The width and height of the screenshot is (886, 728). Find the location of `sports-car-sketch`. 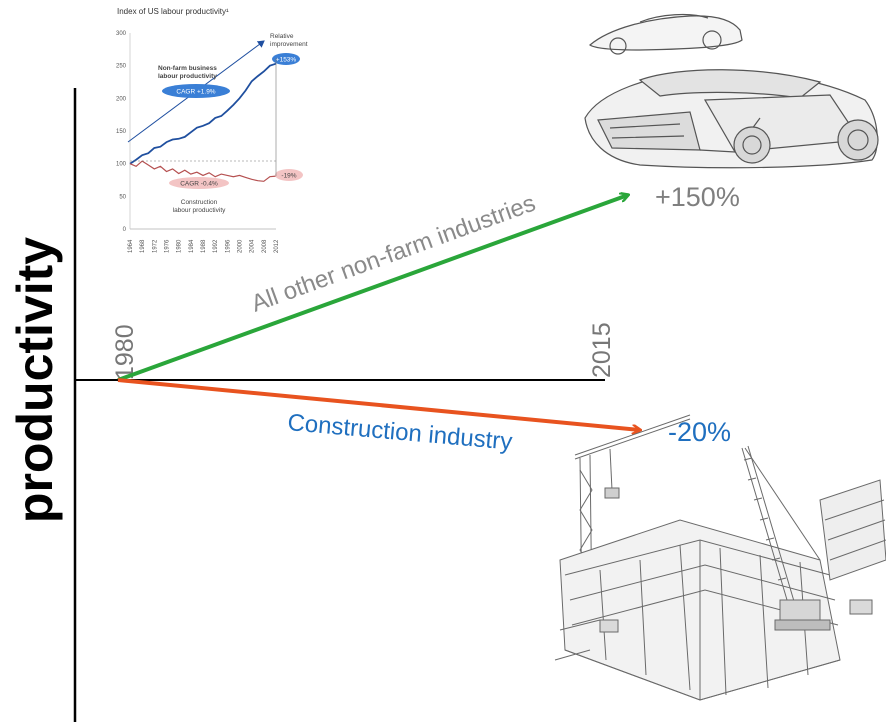

sports-car-sketch is located at coordinates (731, 91).